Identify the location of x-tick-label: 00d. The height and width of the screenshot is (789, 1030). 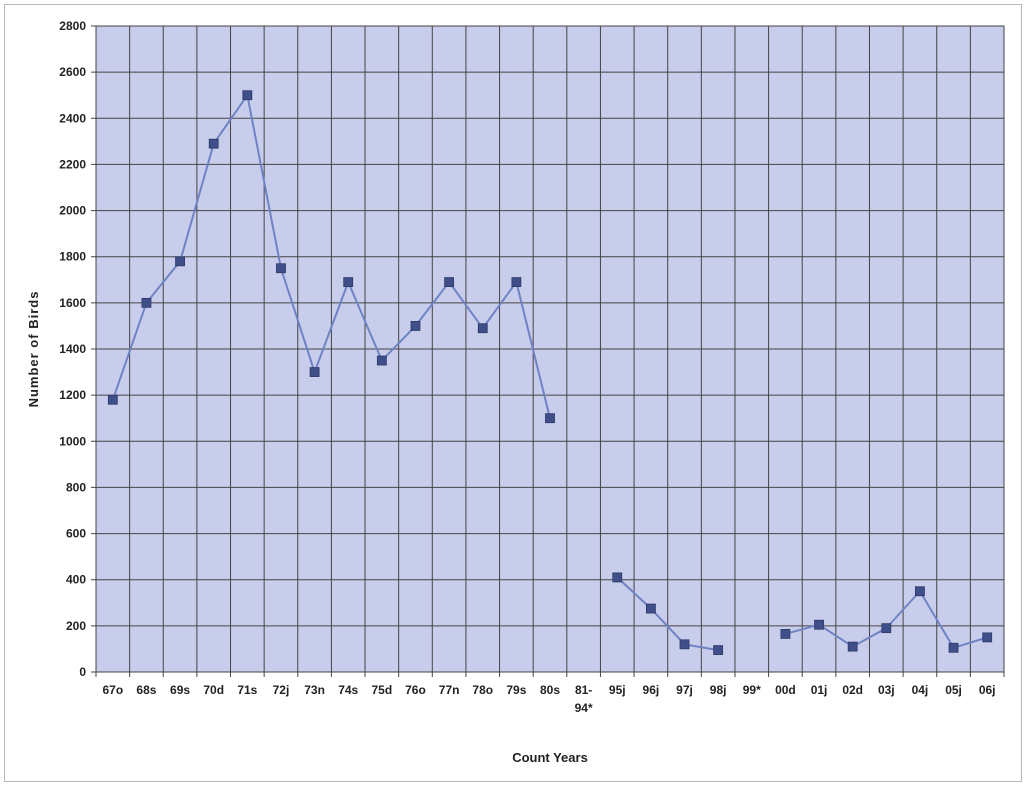
(785, 690).